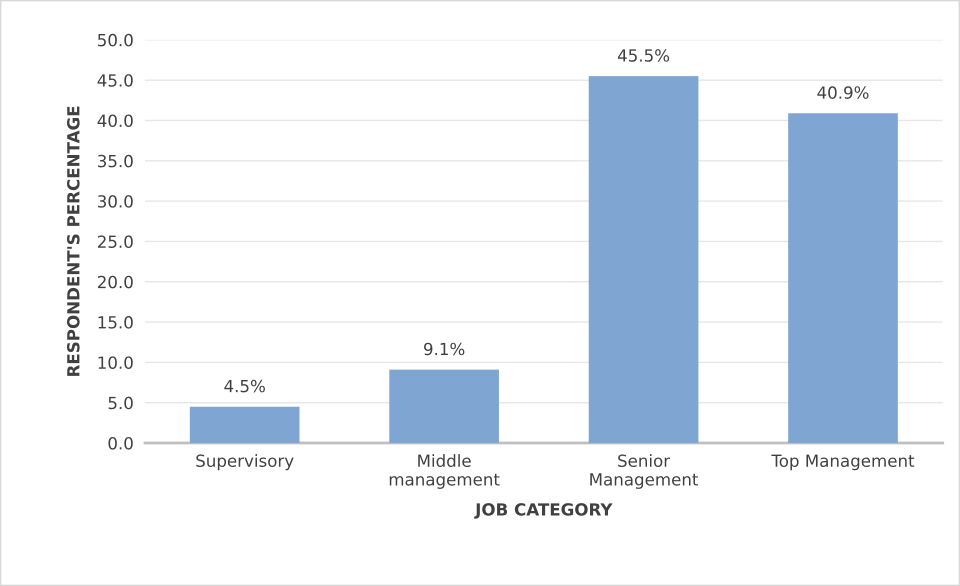  I want to click on x-axis-title: JOB CATEGORY, so click(543, 511).